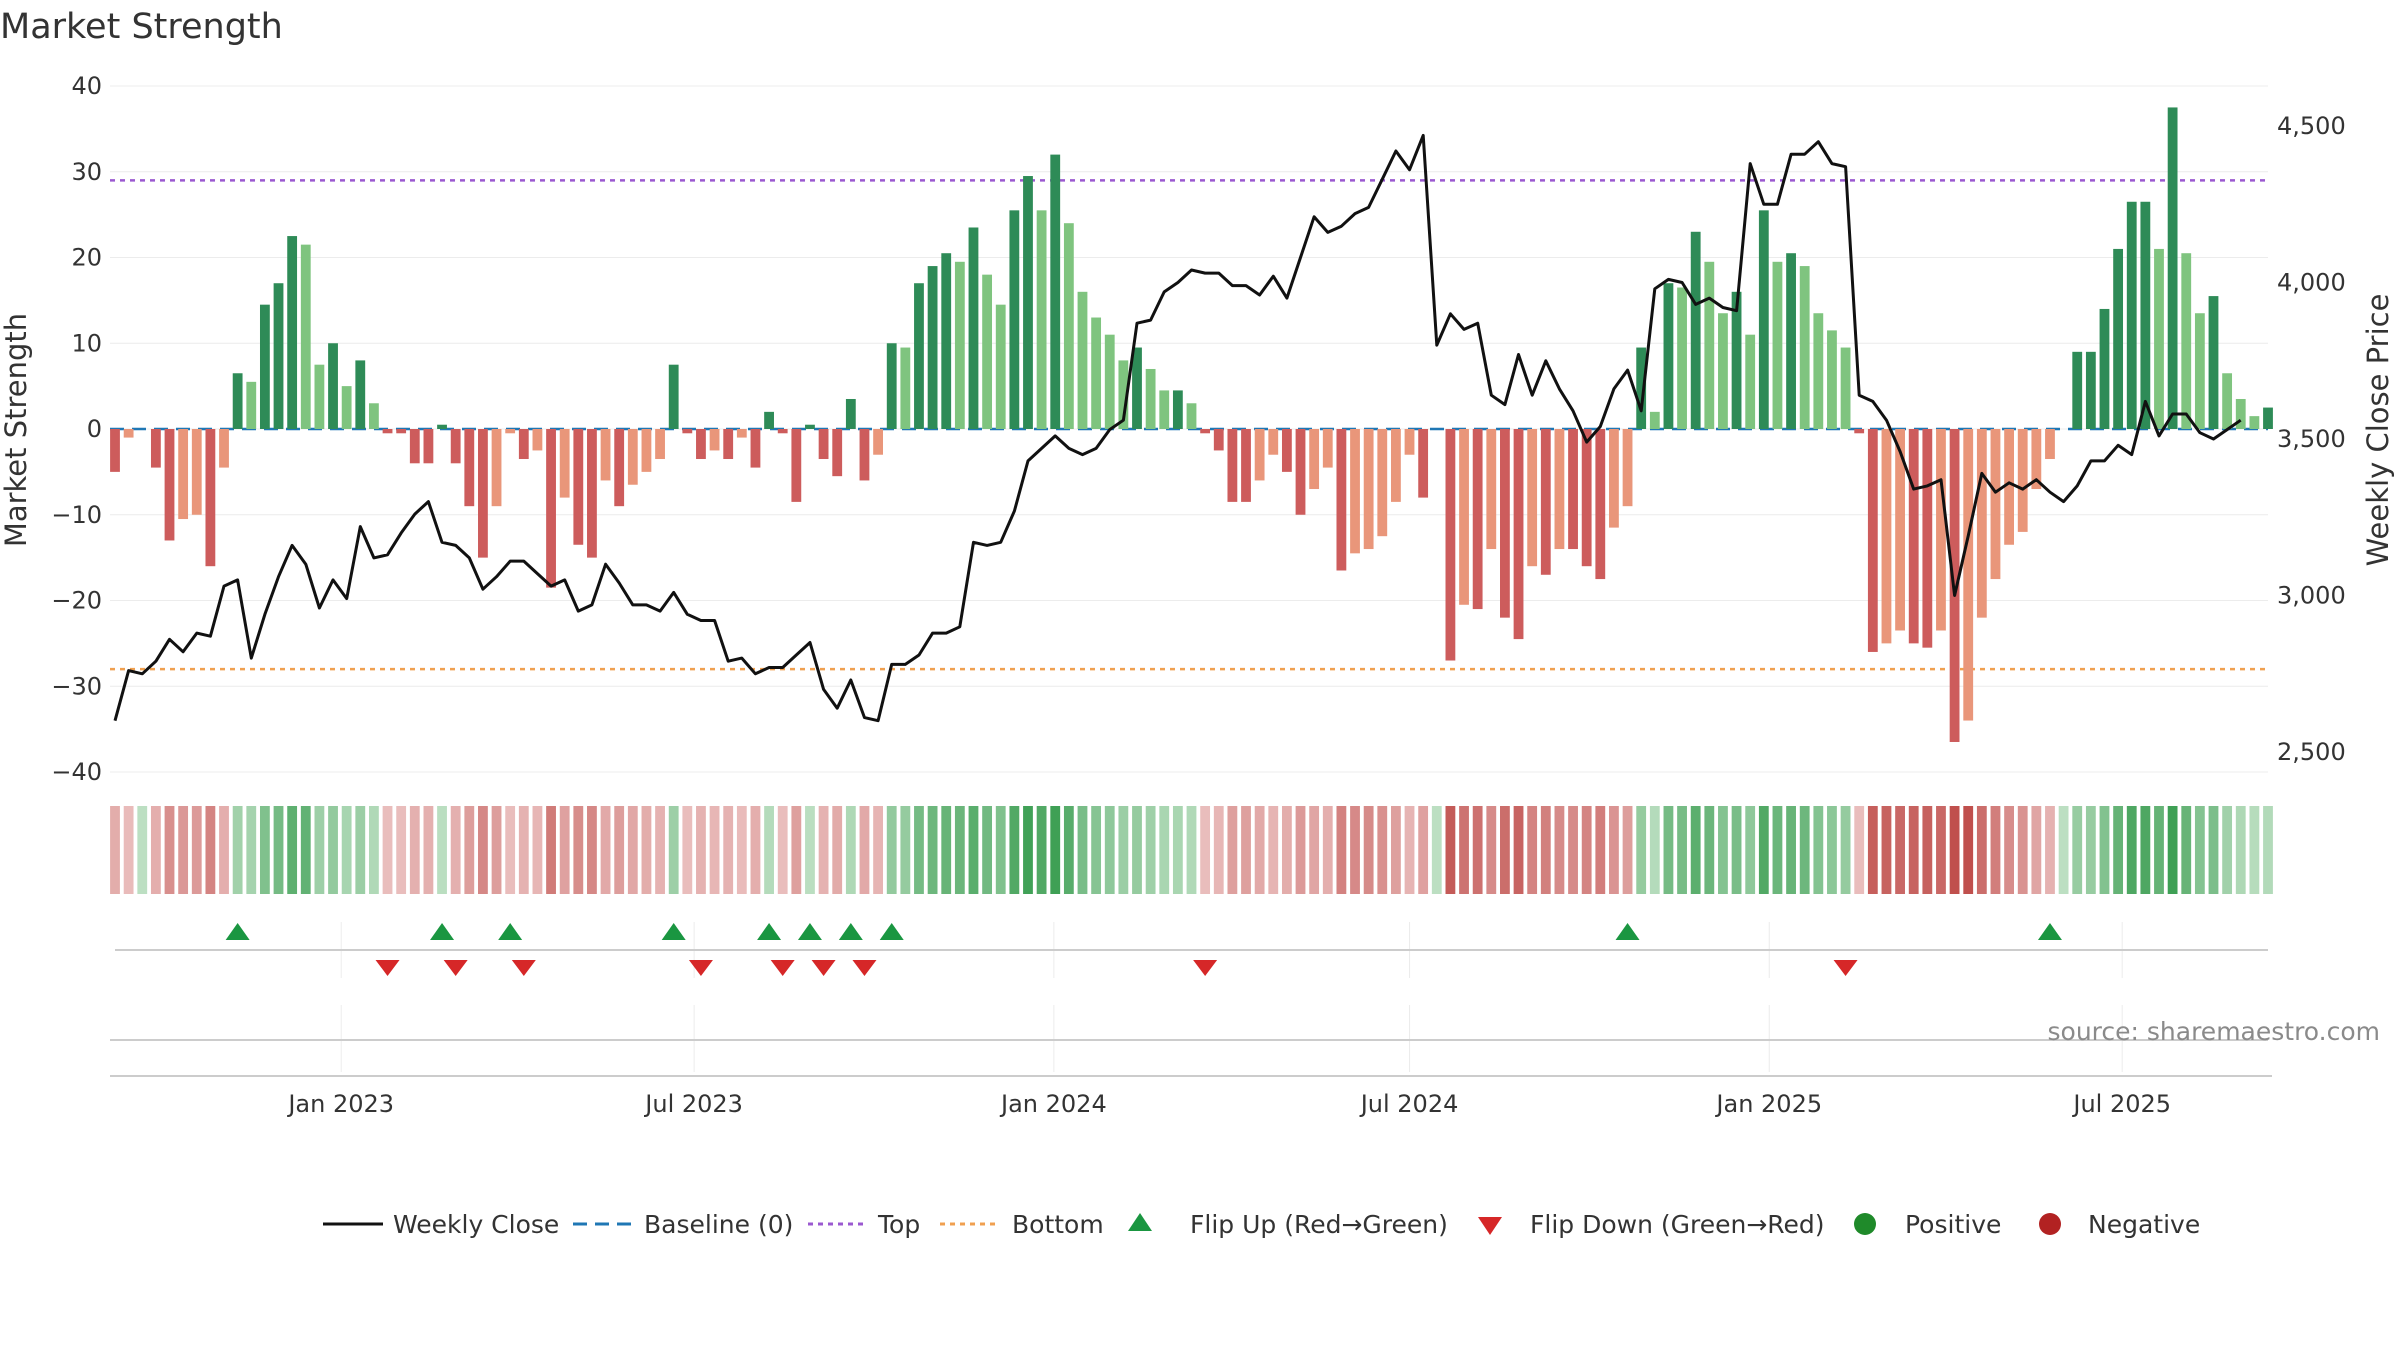  I want to click on y2-tick-label: 3,500, so click(2311, 439).